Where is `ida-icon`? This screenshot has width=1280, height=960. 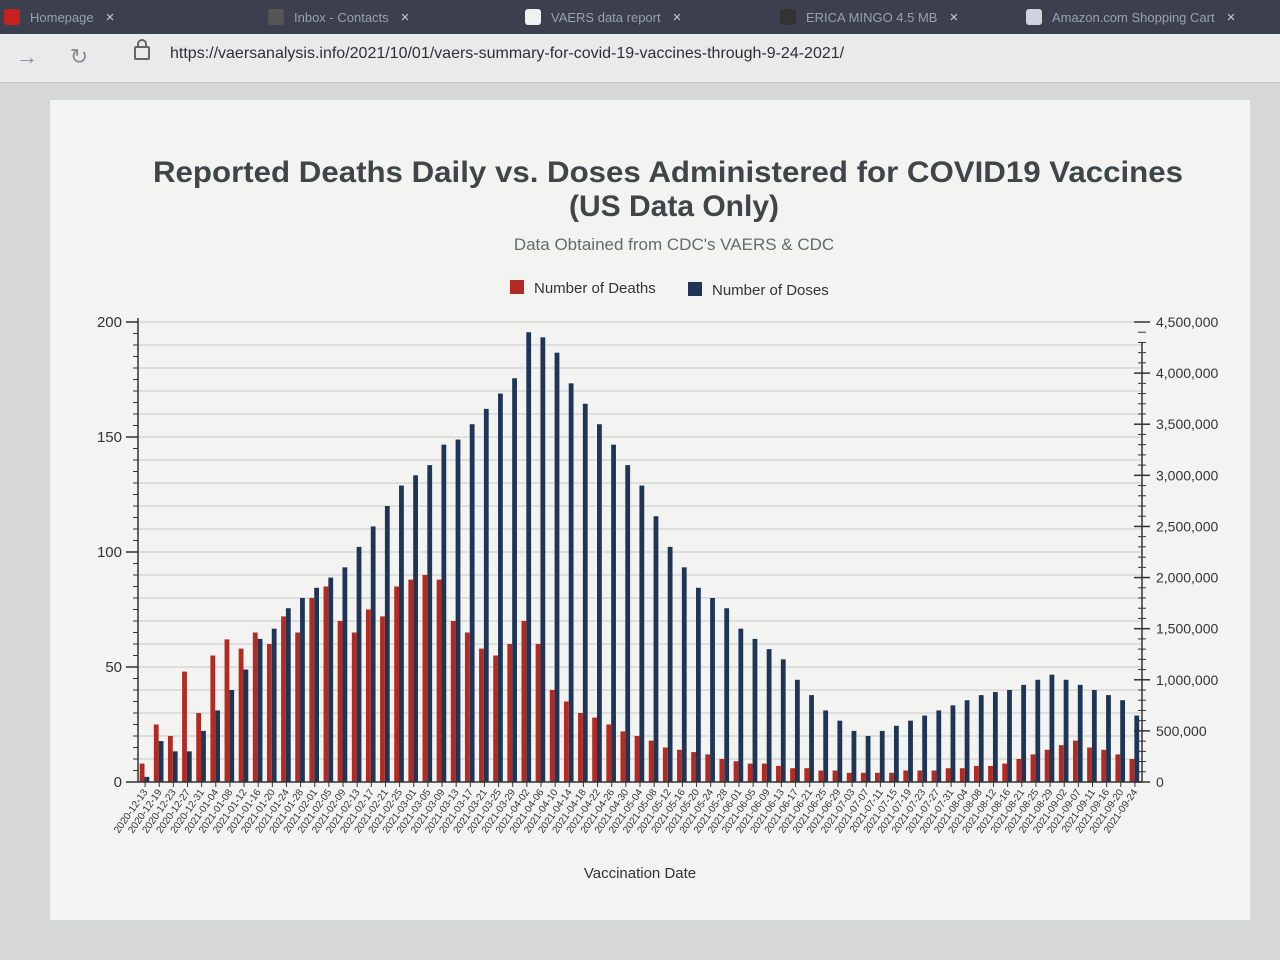
ida-icon is located at coordinates (533, 17).